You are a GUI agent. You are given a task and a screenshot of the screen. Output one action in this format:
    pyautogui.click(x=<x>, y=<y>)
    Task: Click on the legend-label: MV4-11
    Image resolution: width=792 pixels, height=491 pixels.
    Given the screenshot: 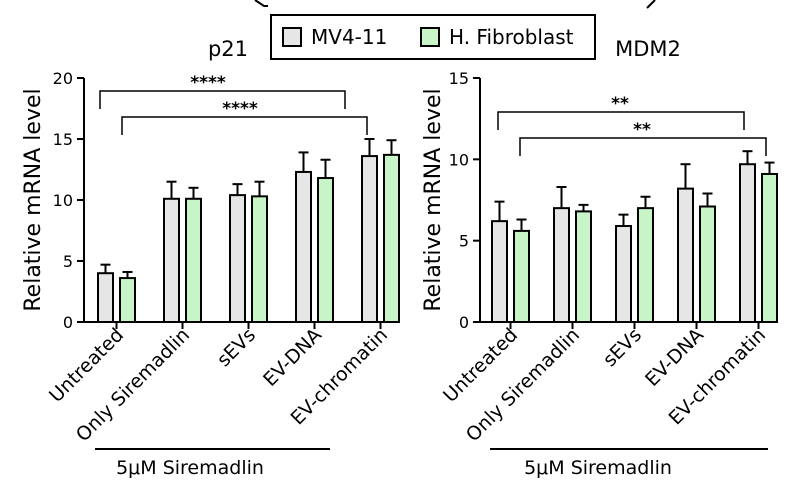 What is the action you would take?
    pyautogui.click(x=349, y=37)
    